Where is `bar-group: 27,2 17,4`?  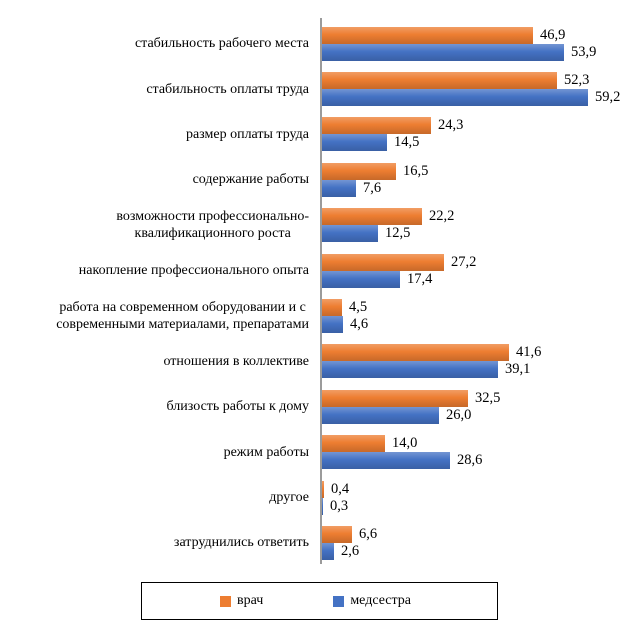
bar-group: 27,2 17,4 is located at coordinates (399, 270).